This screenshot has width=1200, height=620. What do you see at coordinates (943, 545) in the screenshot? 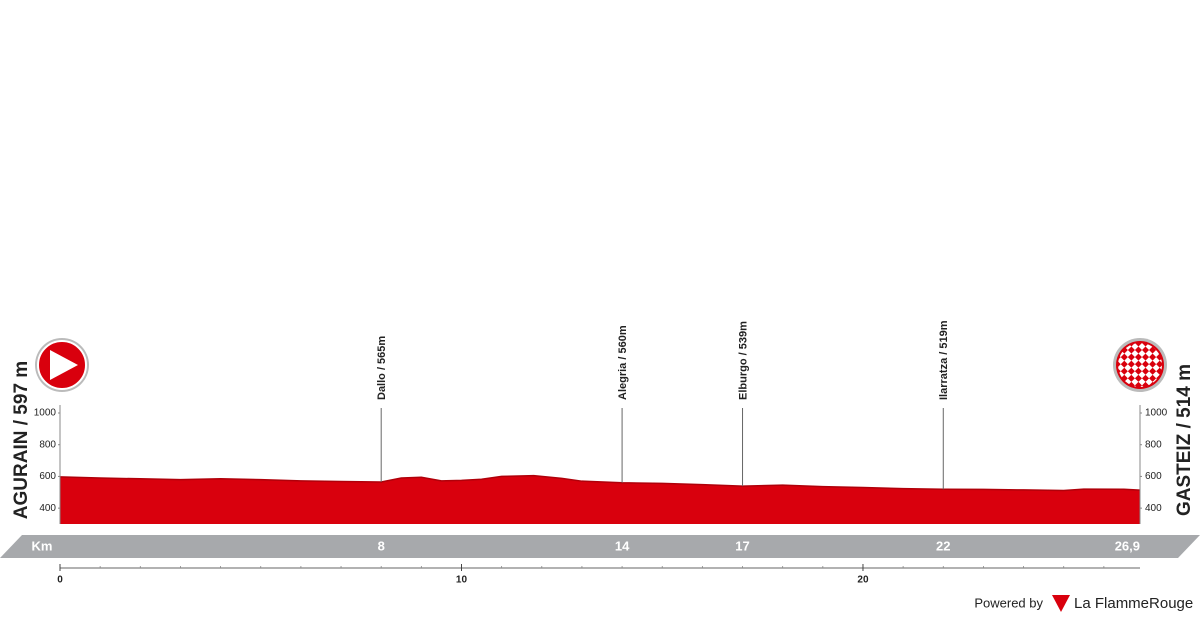
I see `km-marker: 22` at bounding box center [943, 545].